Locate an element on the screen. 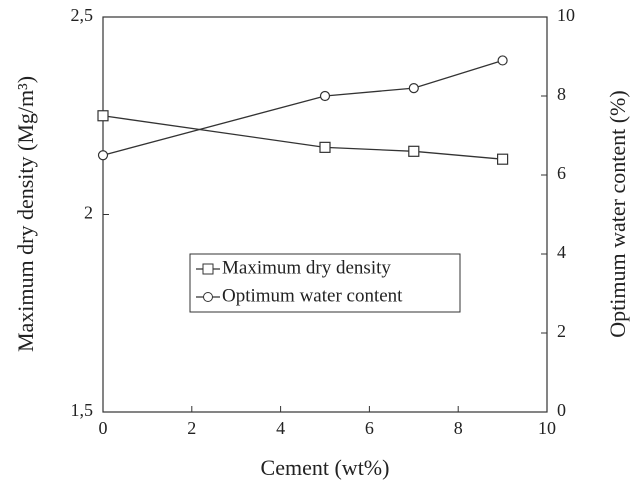 The height and width of the screenshot is (492, 634). y-tick-label: 2 is located at coordinates (88, 213).